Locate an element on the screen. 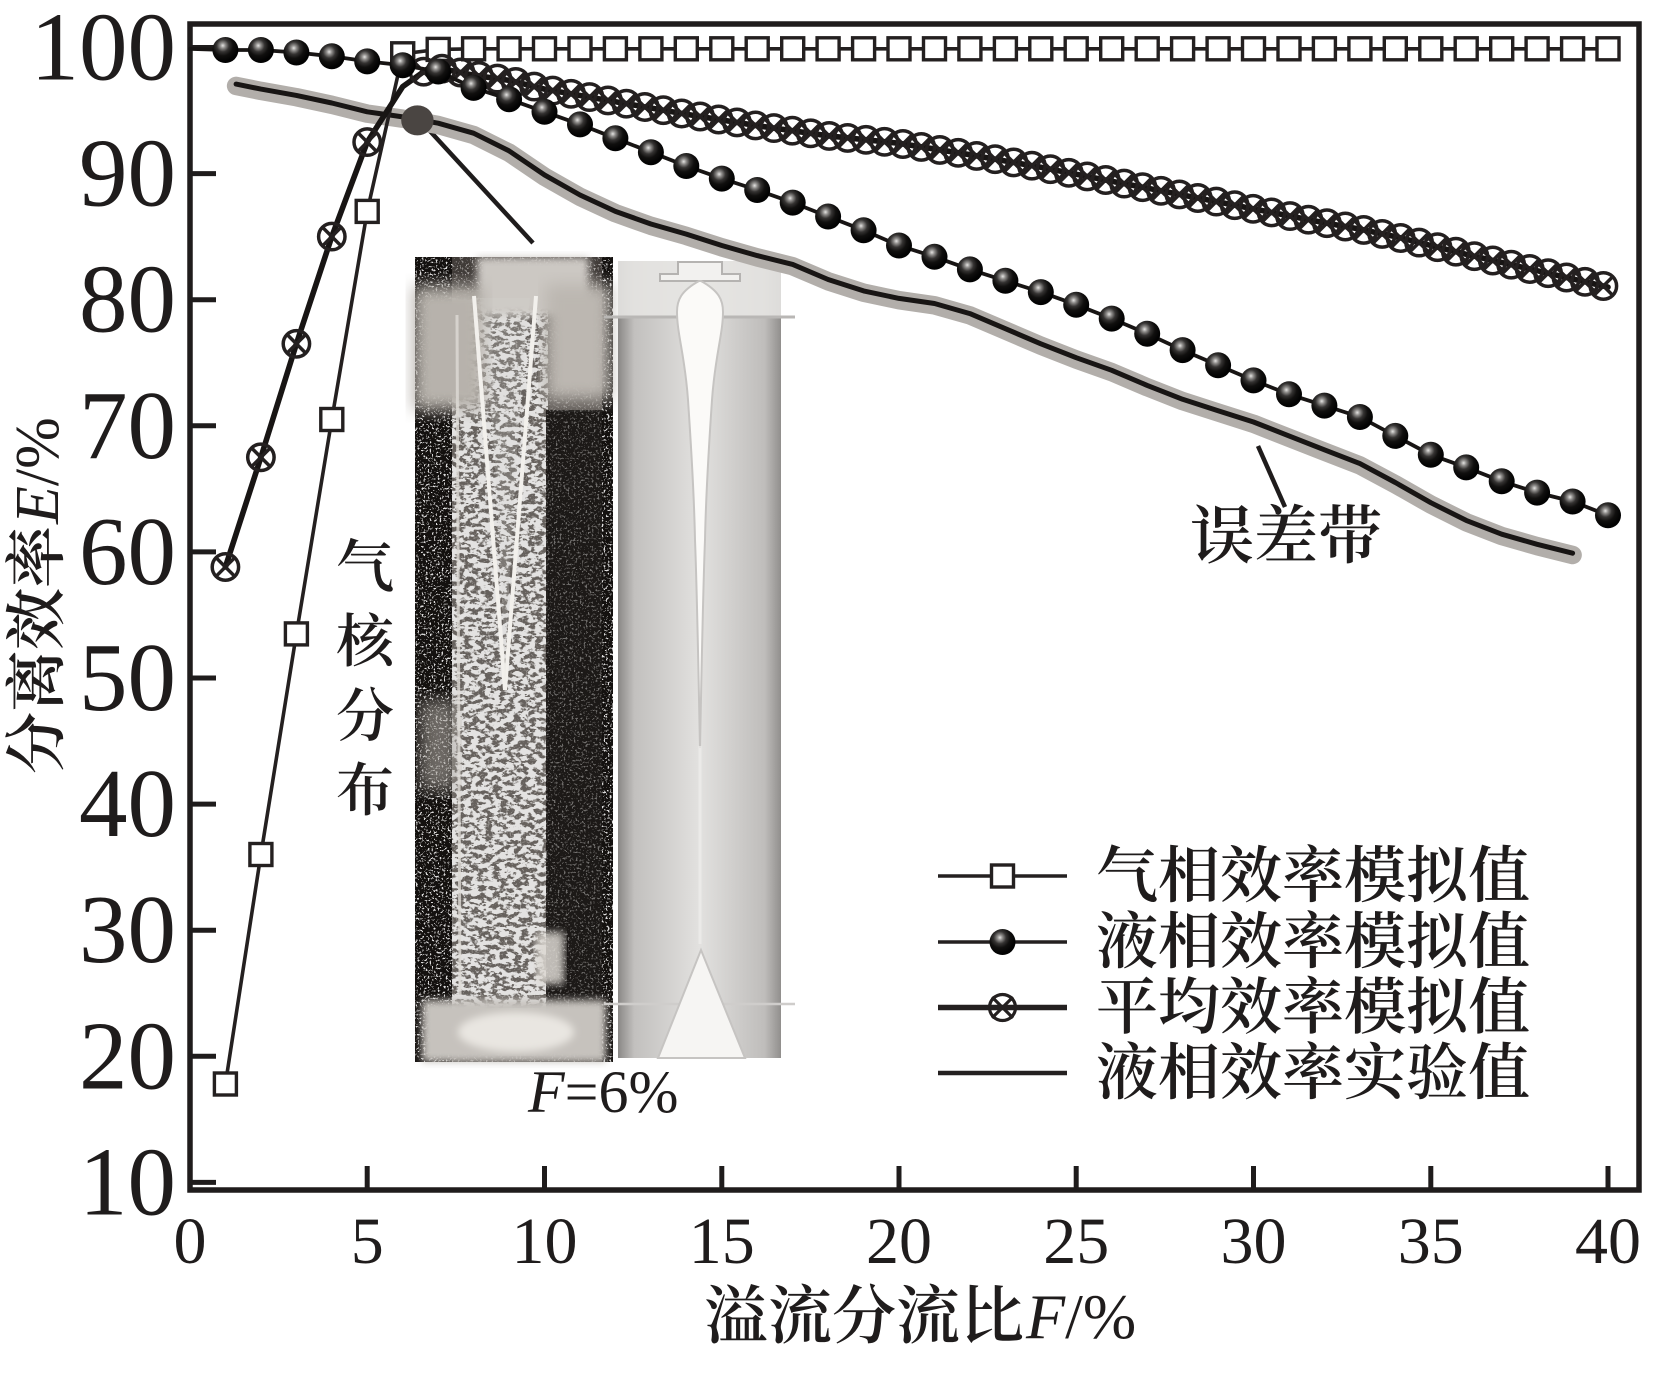 Image resolution: width=1654 pixels, height=1375 pixels. svg-text: 5 is located at coordinates (367, 1241).